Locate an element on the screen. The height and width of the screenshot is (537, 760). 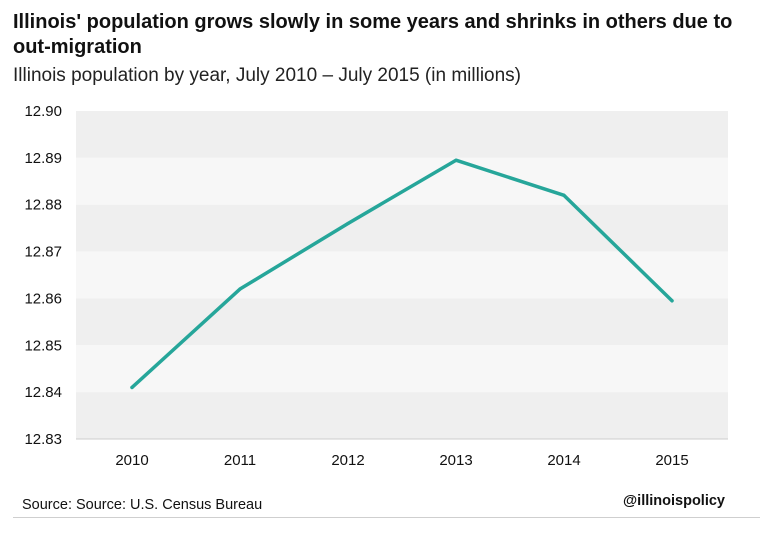
y-axis-ticks: 12.90 12.89 12.88 12.87 12.86 12.85 12.84 12.83 is located at coordinates (43, 275).